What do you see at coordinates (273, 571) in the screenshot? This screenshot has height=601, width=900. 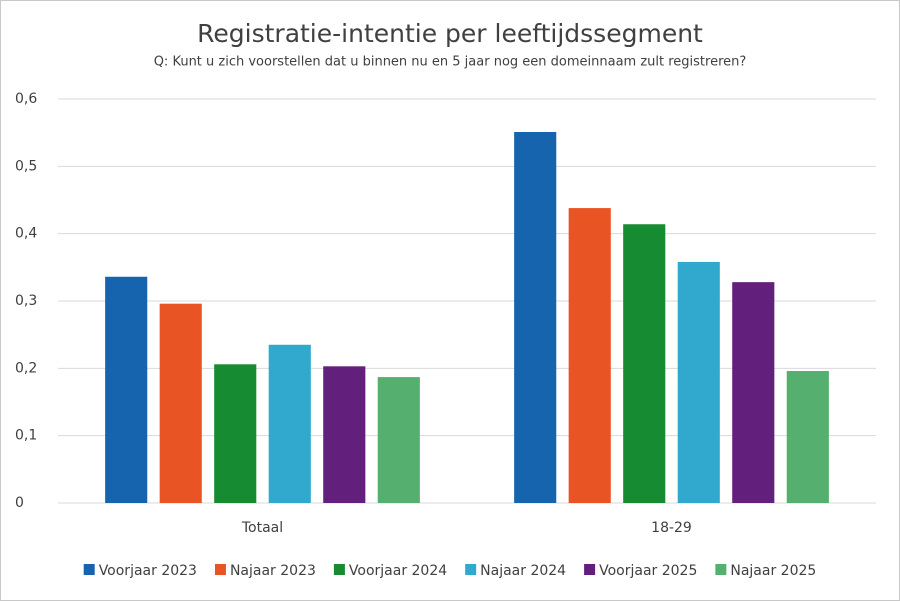 I see `legend-label: Najaar 2023` at bounding box center [273, 571].